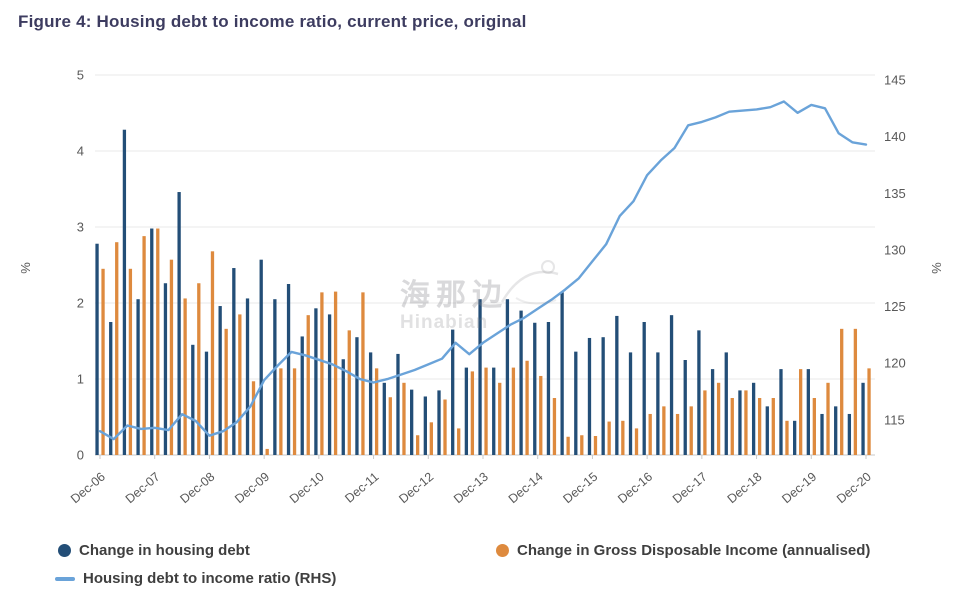  I want to click on x-axis-tick-label: Dec-07, so click(143, 488).